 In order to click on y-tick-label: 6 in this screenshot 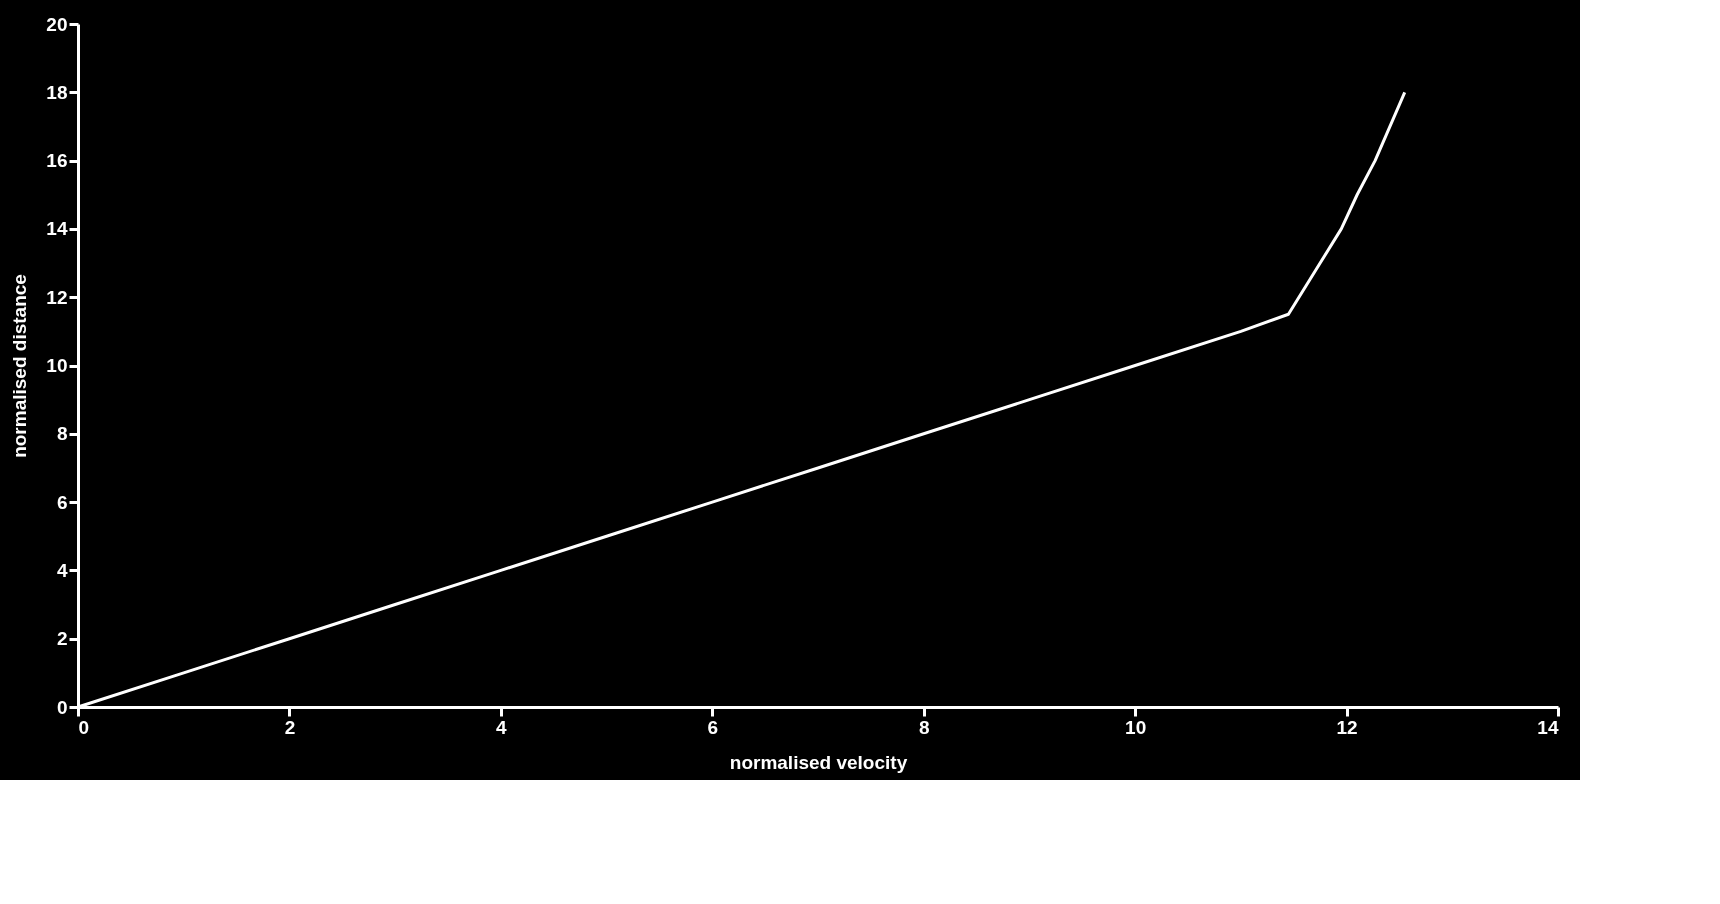, I will do `click(62, 502)`.